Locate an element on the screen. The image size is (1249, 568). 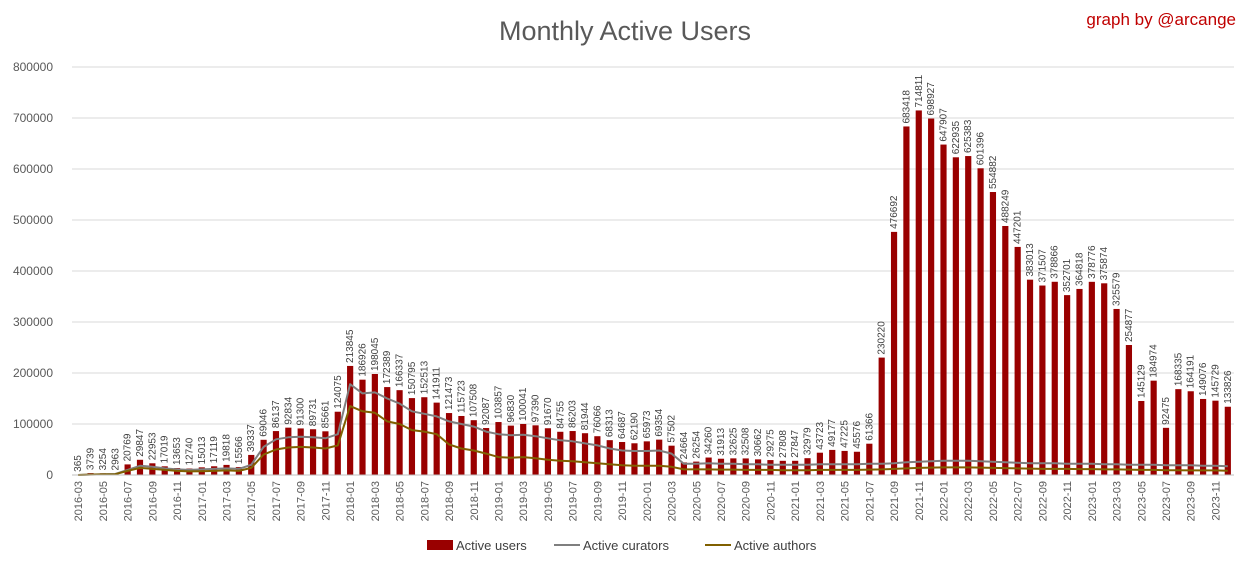
x-tick-label: 2023-11 is located at coordinates (1216, 501).